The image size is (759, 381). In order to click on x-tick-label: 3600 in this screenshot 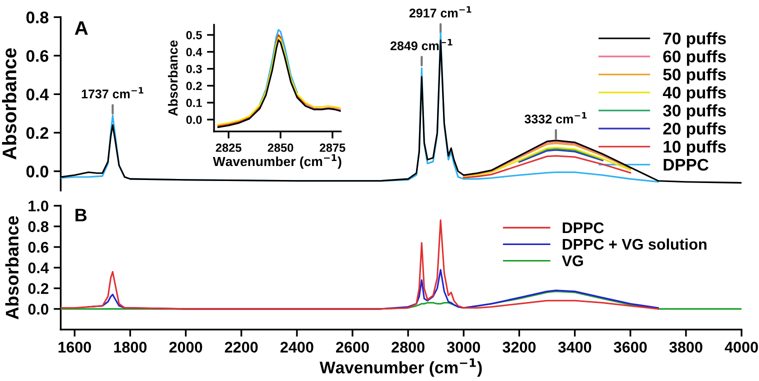, I will do `click(630, 347)`.